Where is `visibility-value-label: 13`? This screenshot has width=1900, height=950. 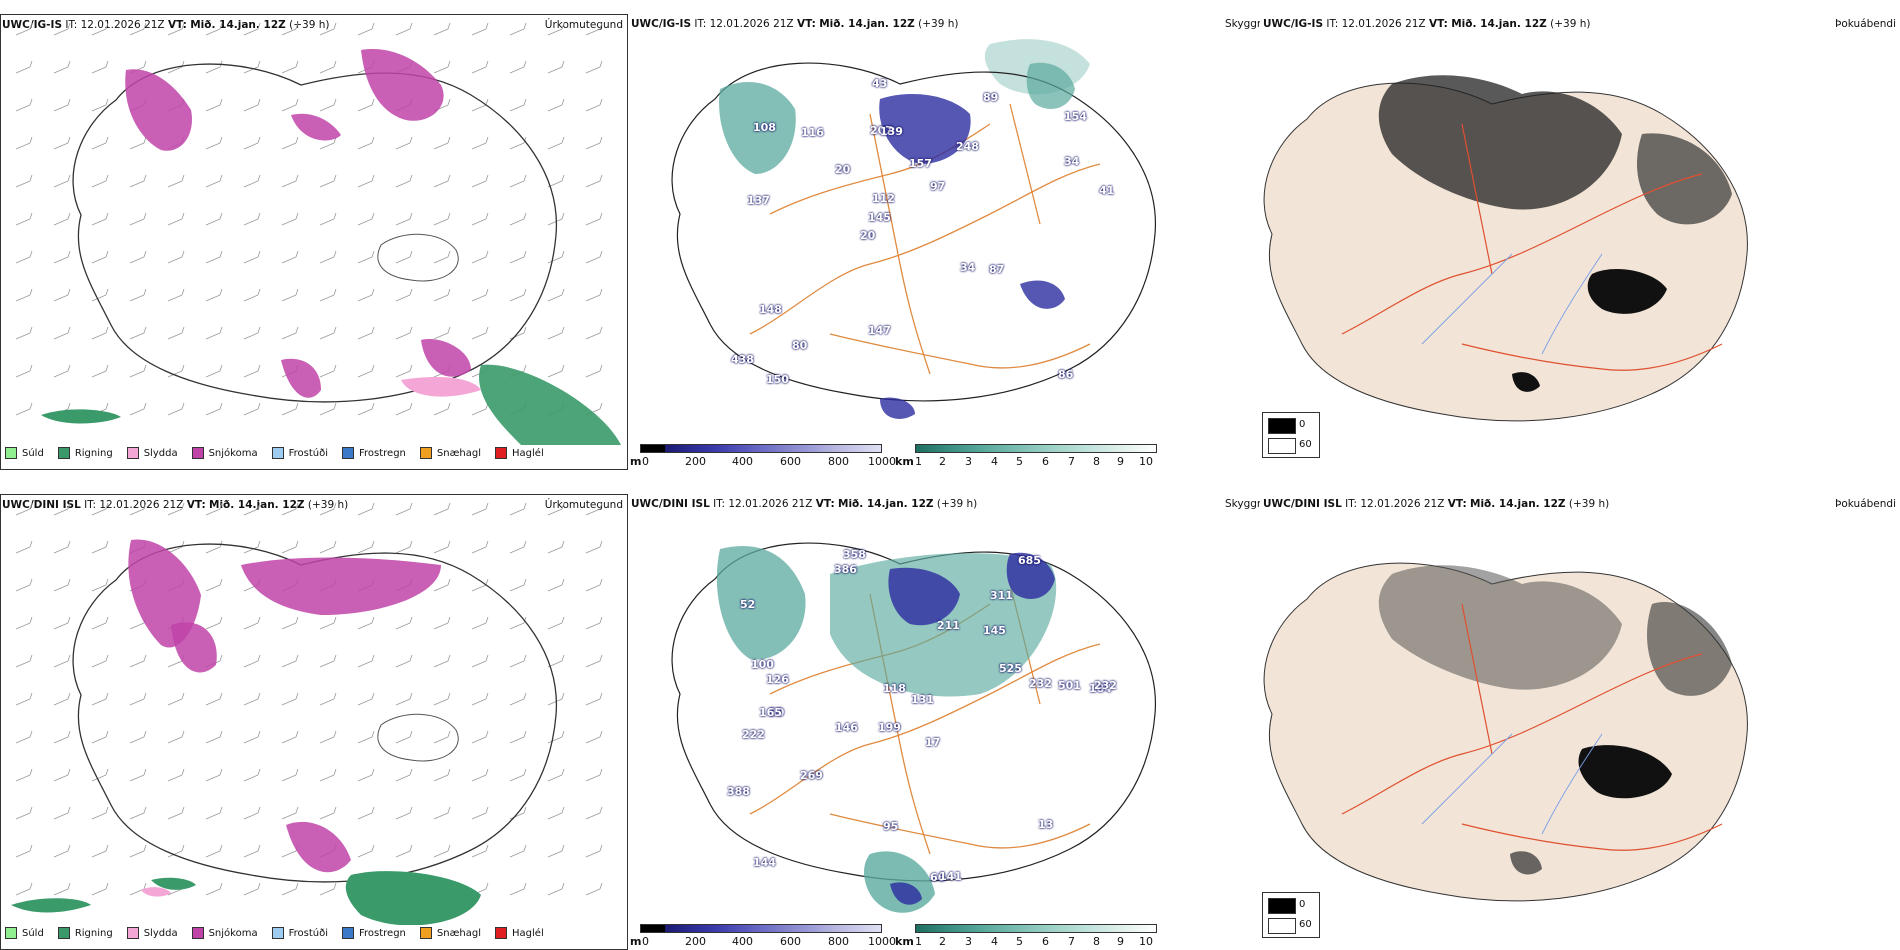
visibility-value-label: 13 is located at coordinates (1046, 824).